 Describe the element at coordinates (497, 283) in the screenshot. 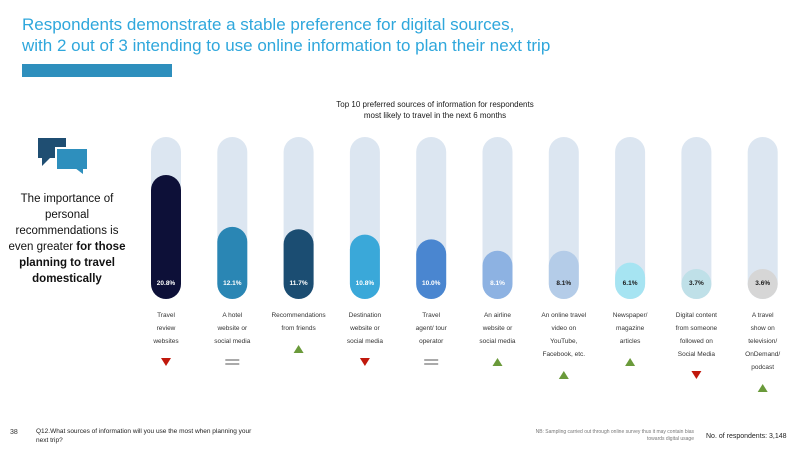

I see `data-label-6: 8.1%` at that location.